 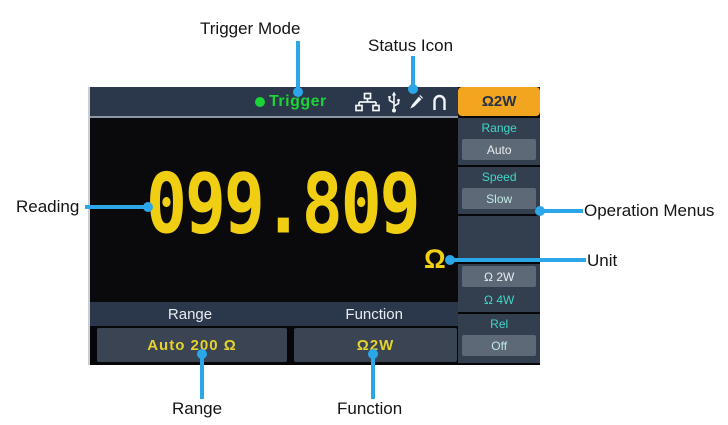 What do you see at coordinates (411, 45) in the screenshot?
I see `callout-status-icon: Status Icon` at bounding box center [411, 45].